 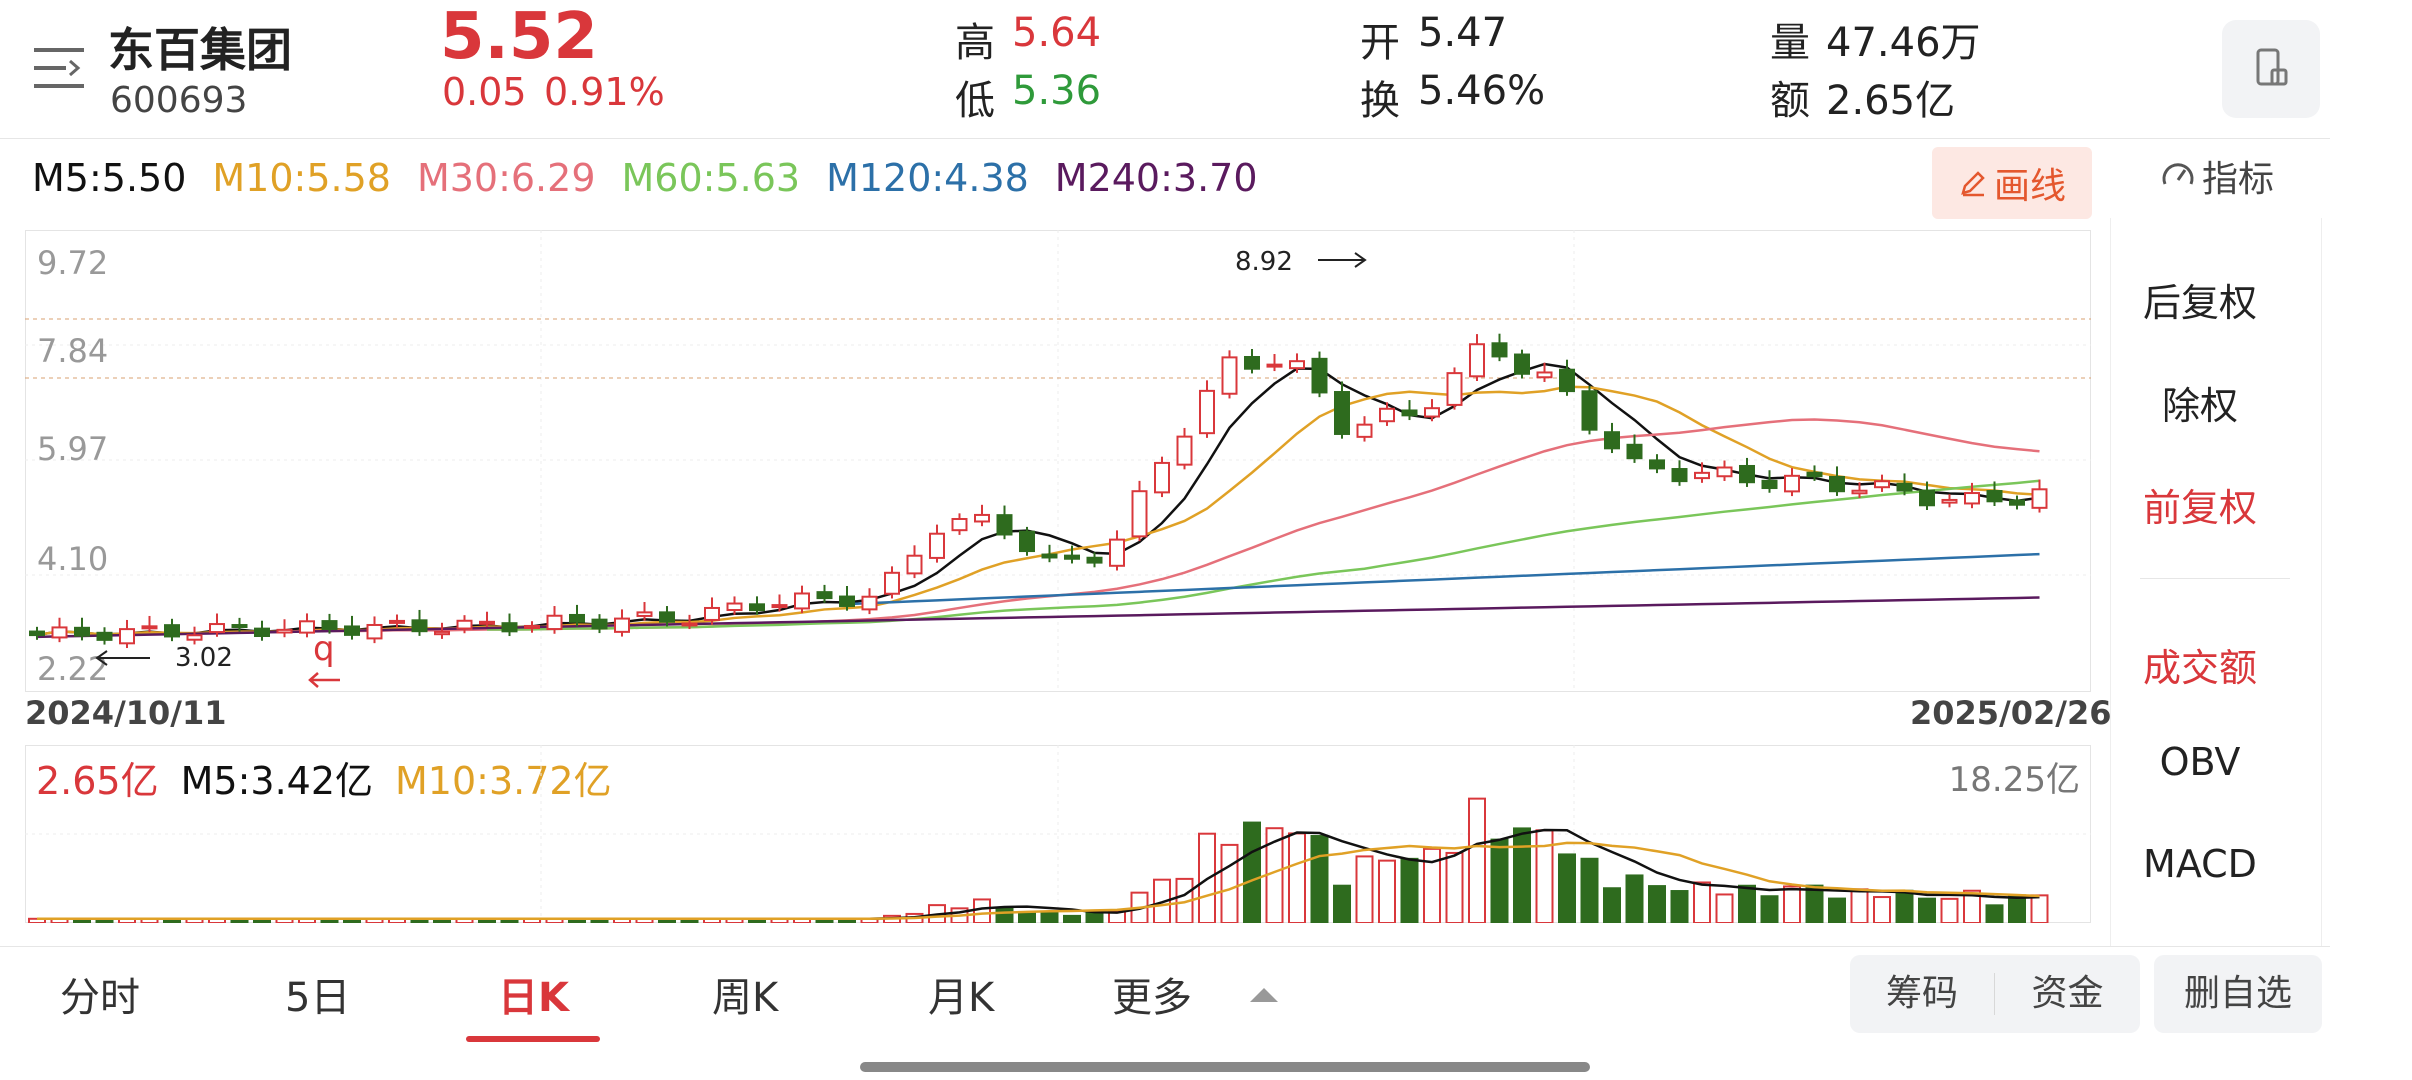 I want to click on chips-button: 筹码, so click(x=1921, y=993).